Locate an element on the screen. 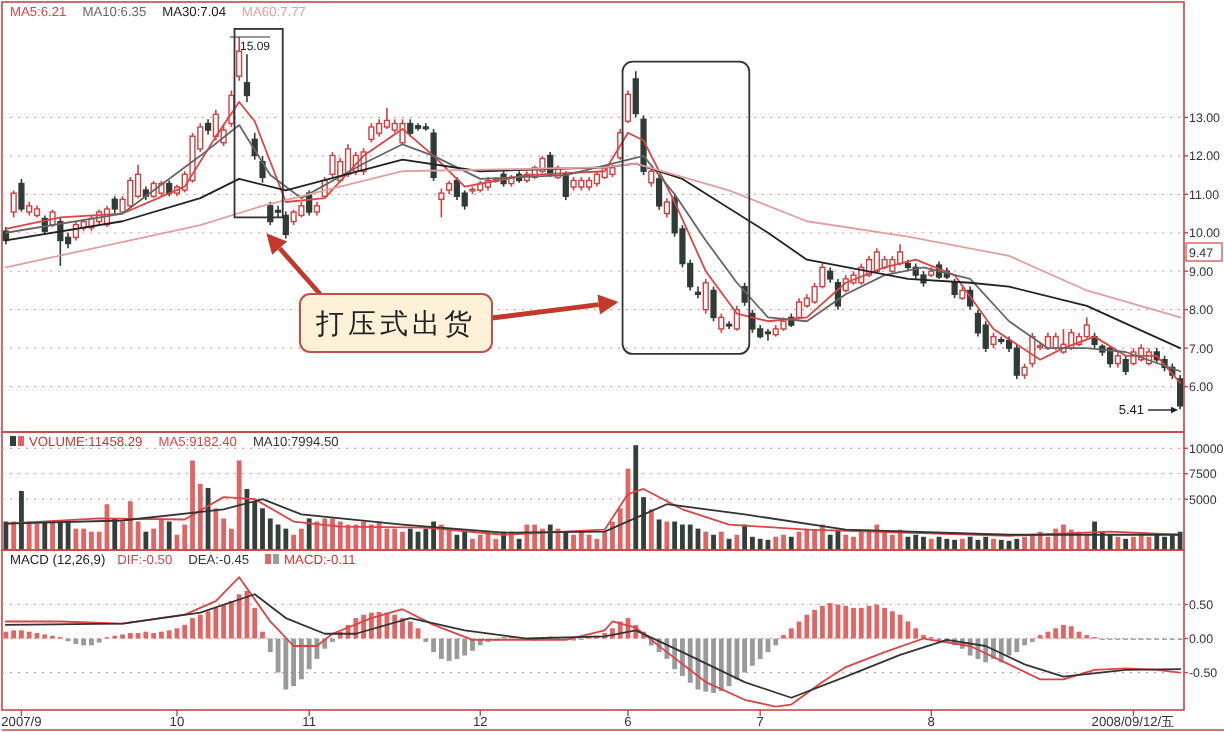 The width and height of the screenshot is (1224, 732). callout: 打压式出货 is located at coordinates (396, 323).